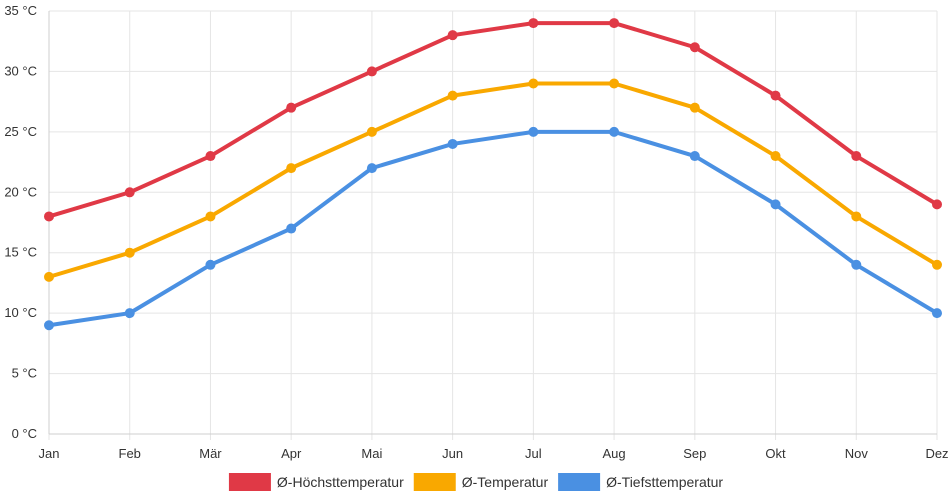 The image size is (952, 500). I want to click on y-tick-label: 0 °C, so click(24, 433).